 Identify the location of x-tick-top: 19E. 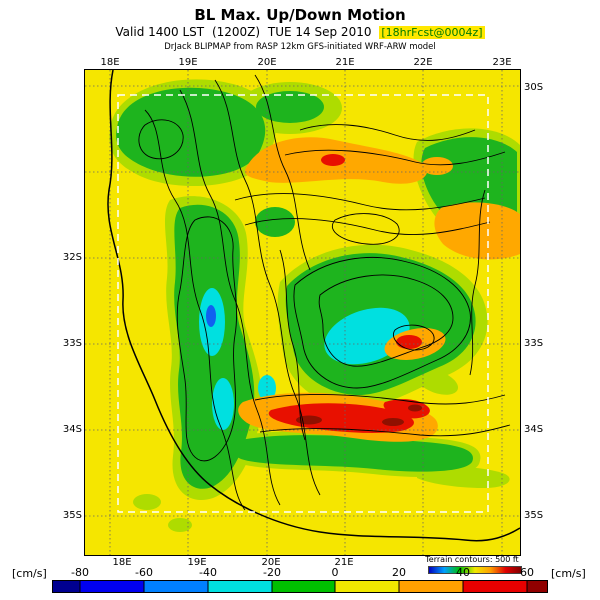
(188, 62).